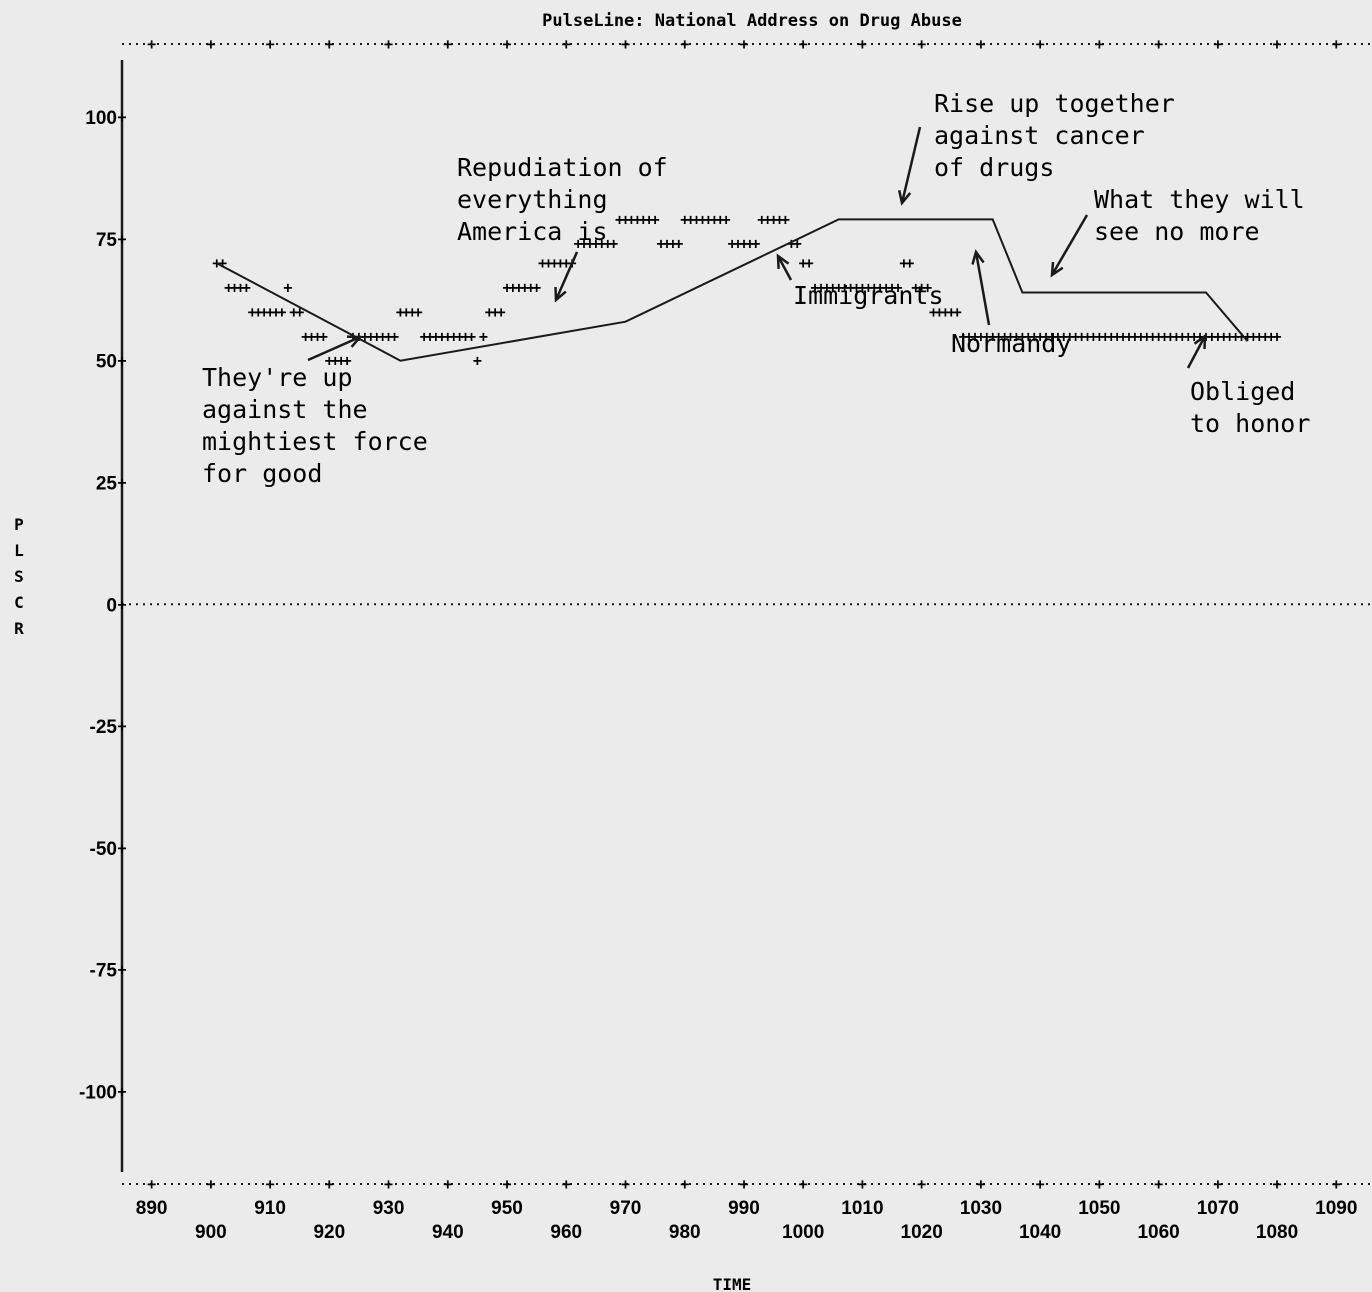 The image size is (1372, 1292). What do you see at coordinates (107, 240) in the screenshot?
I see `y-tick-label: 75` at bounding box center [107, 240].